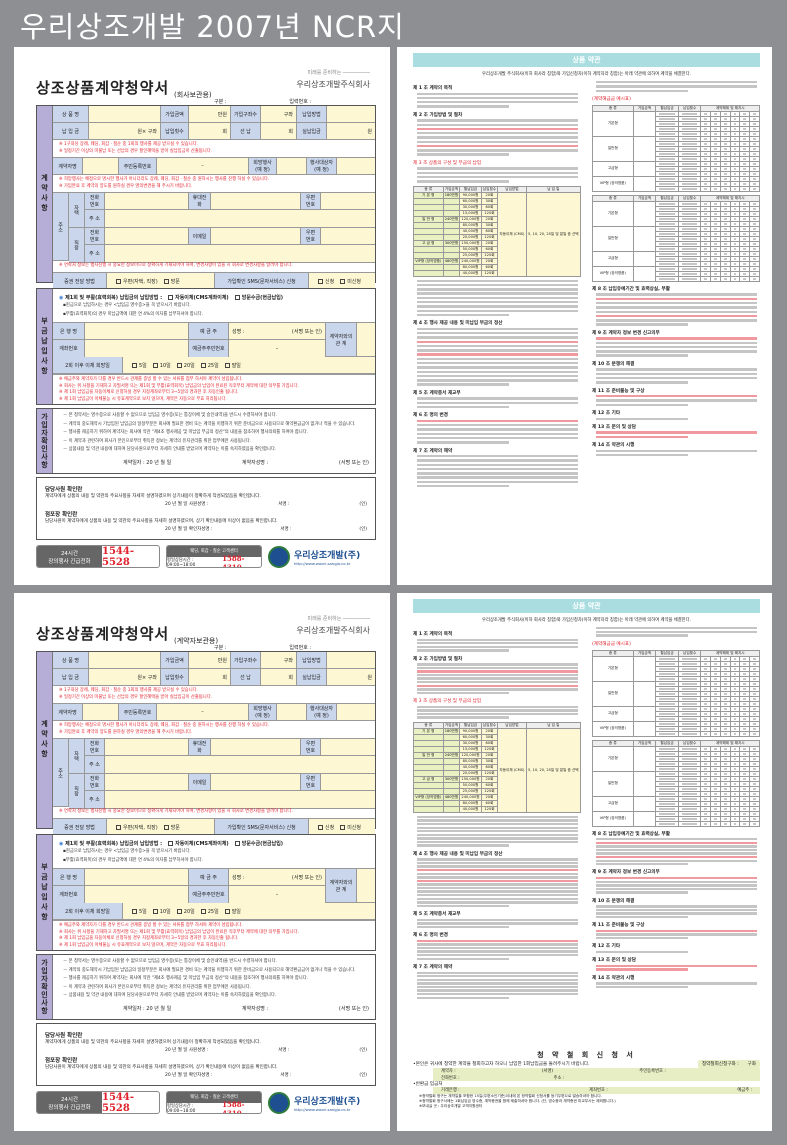  Describe the element at coordinates (433, 88) in the screenshot. I see `section-title: 제 1 조 계약의 목적` at that location.